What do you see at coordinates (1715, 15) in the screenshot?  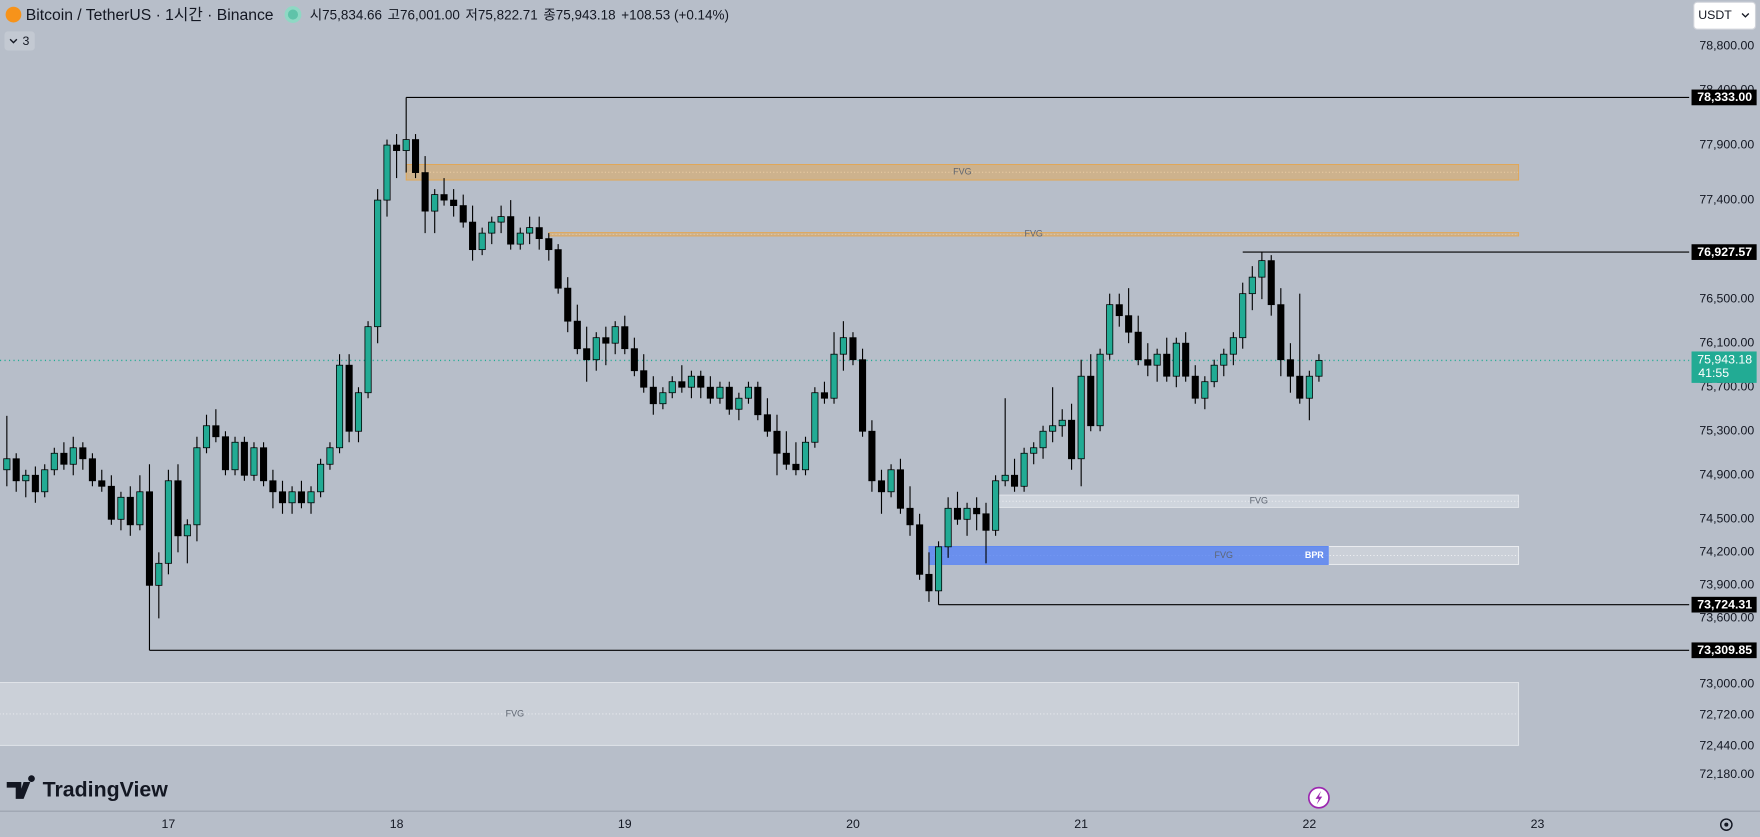 I see `currency-label: USDT` at bounding box center [1715, 15].